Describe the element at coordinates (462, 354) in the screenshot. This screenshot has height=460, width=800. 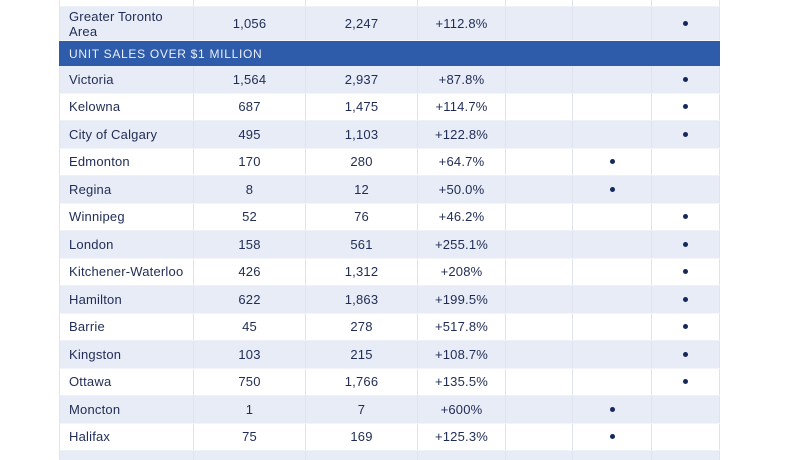
I see `percent-change-cell: +108.7%` at that location.